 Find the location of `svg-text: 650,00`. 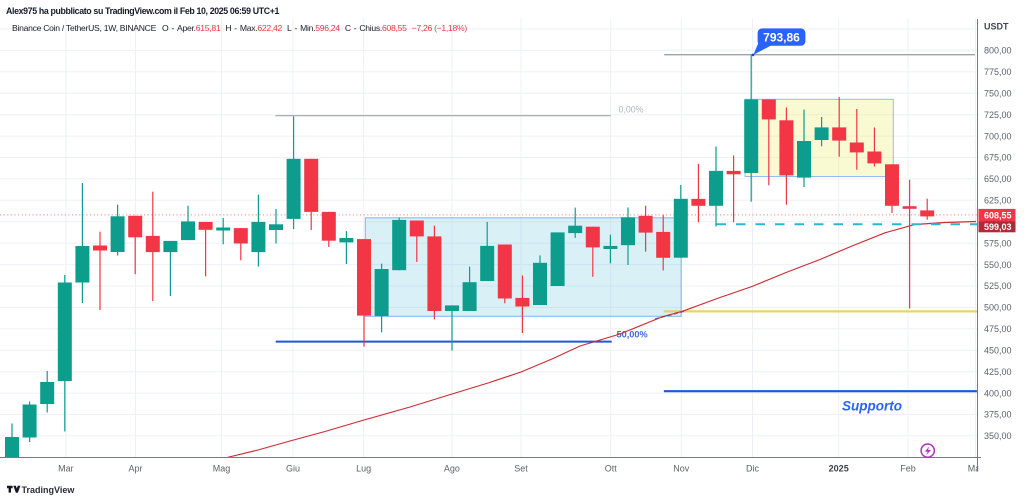

svg-text: 650,00 is located at coordinates (998, 179).